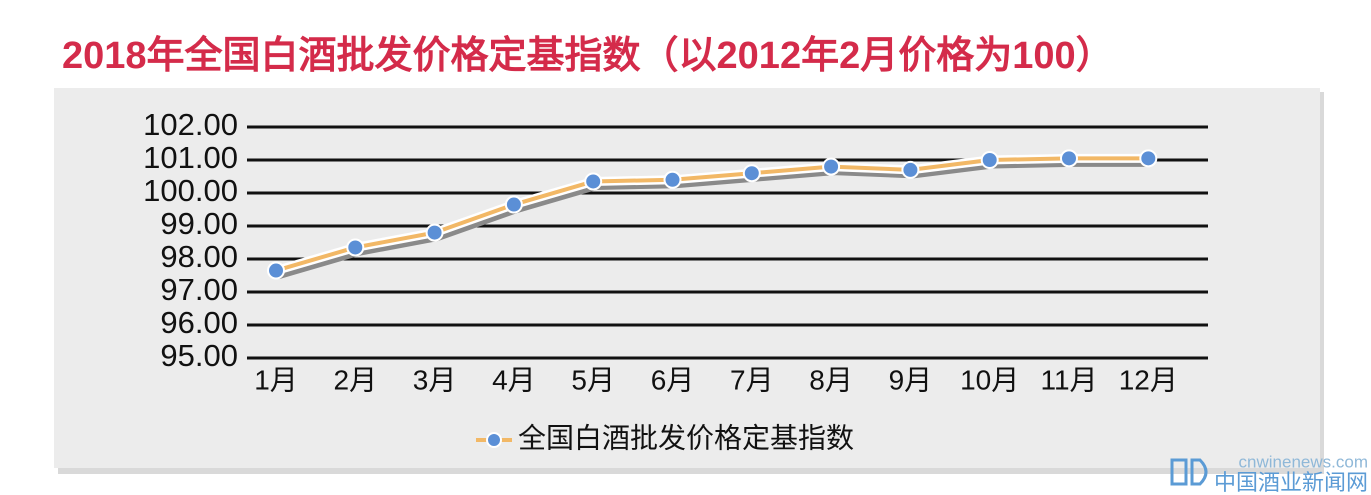 The height and width of the screenshot is (495, 1371). I want to click on x-tick-label: 9月, so click(911, 379).